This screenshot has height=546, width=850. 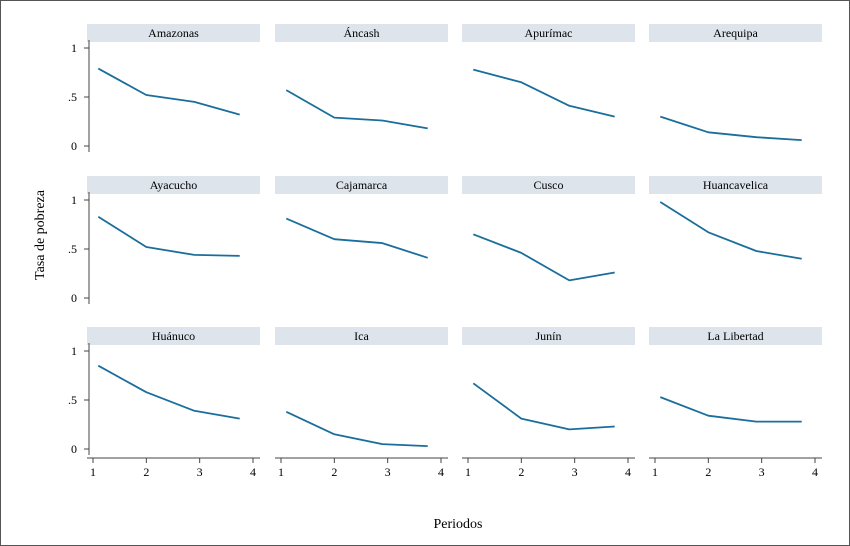 I want to click on panel-title: Cusco, so click(x=549, y=185).